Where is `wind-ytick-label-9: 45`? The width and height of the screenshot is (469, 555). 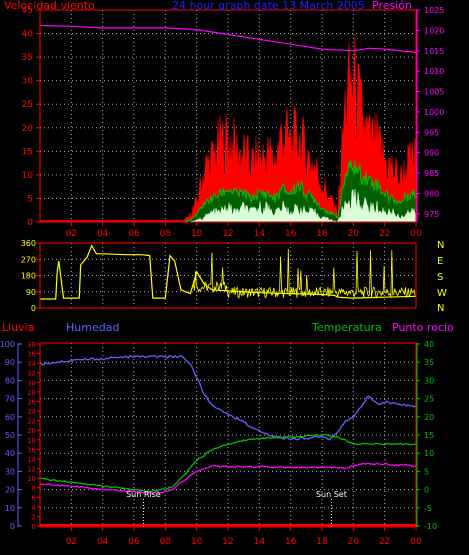
wind-ytick-label-9: 45 is located at coordinates (27, 11).